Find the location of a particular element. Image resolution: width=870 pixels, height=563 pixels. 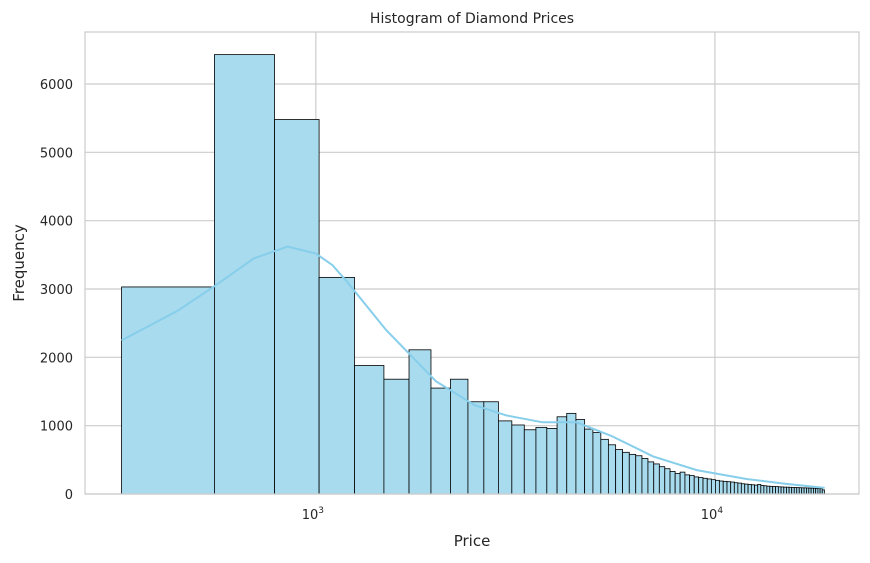

chart-title: Histogram of Diamond Prices is located at coordinates (472, 19).